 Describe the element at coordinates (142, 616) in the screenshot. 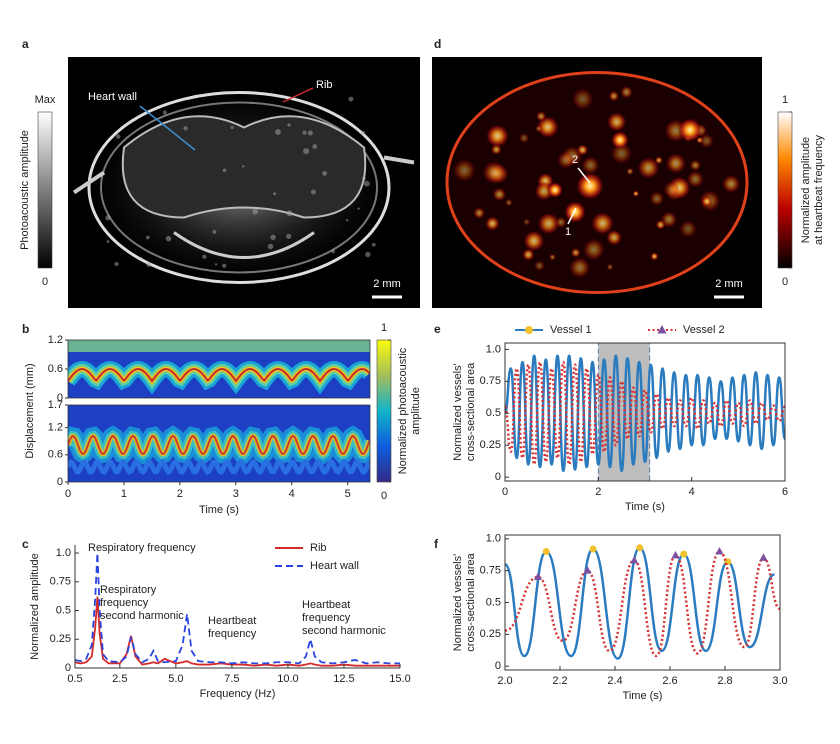

I see `annotation: second harmonic` at that location.